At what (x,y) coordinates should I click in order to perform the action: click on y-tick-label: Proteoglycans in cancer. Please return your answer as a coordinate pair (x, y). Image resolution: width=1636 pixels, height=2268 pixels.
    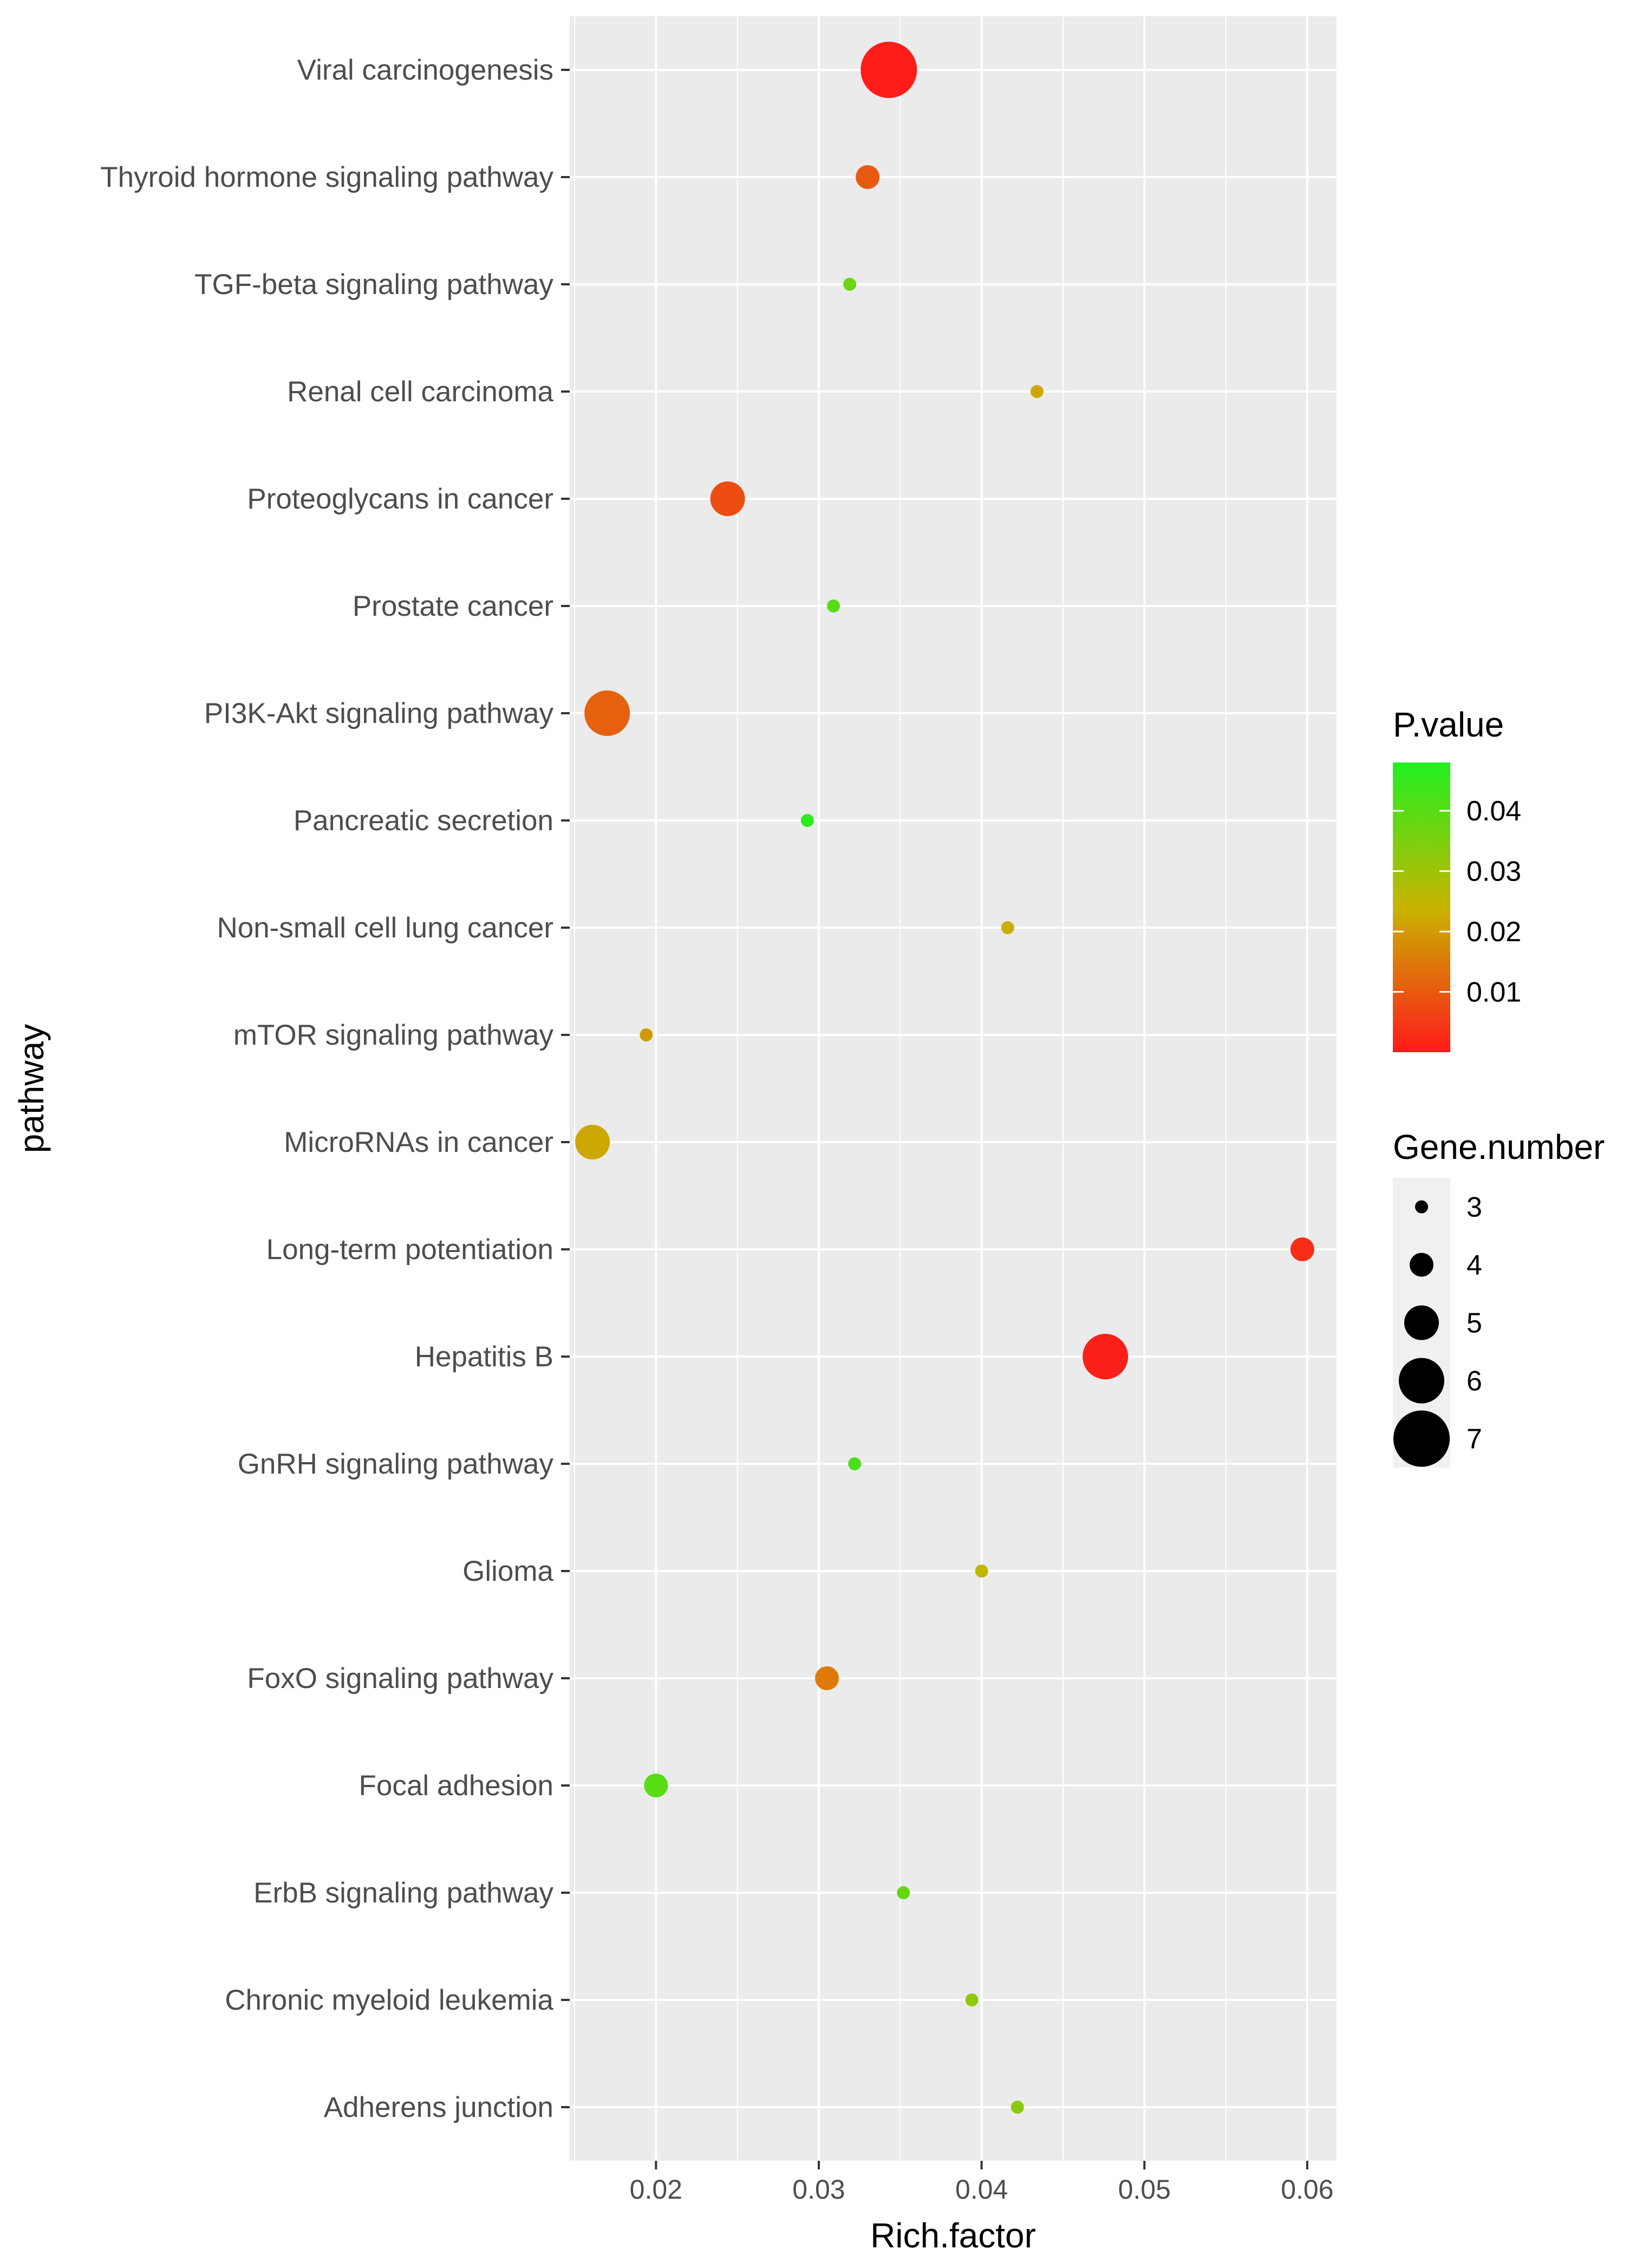
    Looking at the image, I should click on (400, 499).